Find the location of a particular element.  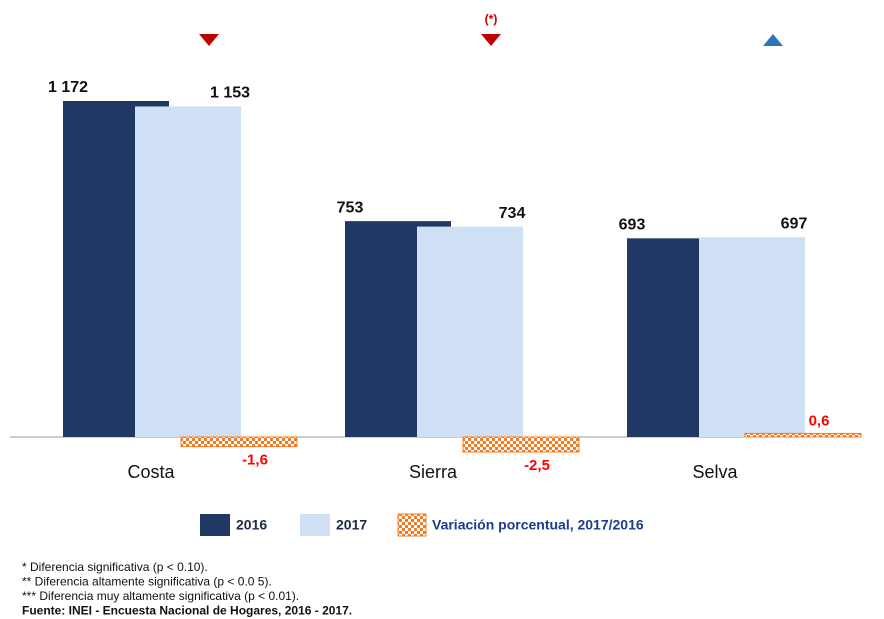

legend-label: 2017 is located at coordinates (351, 525).